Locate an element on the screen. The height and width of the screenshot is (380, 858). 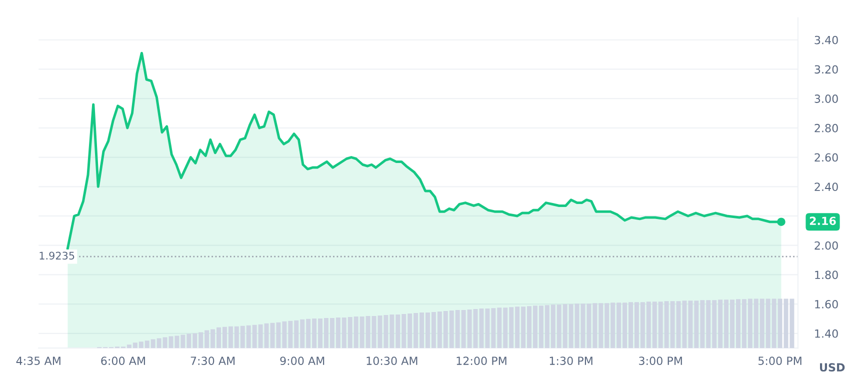
x-tick-label: 12:00 PM is located at coordinates (481, 361).